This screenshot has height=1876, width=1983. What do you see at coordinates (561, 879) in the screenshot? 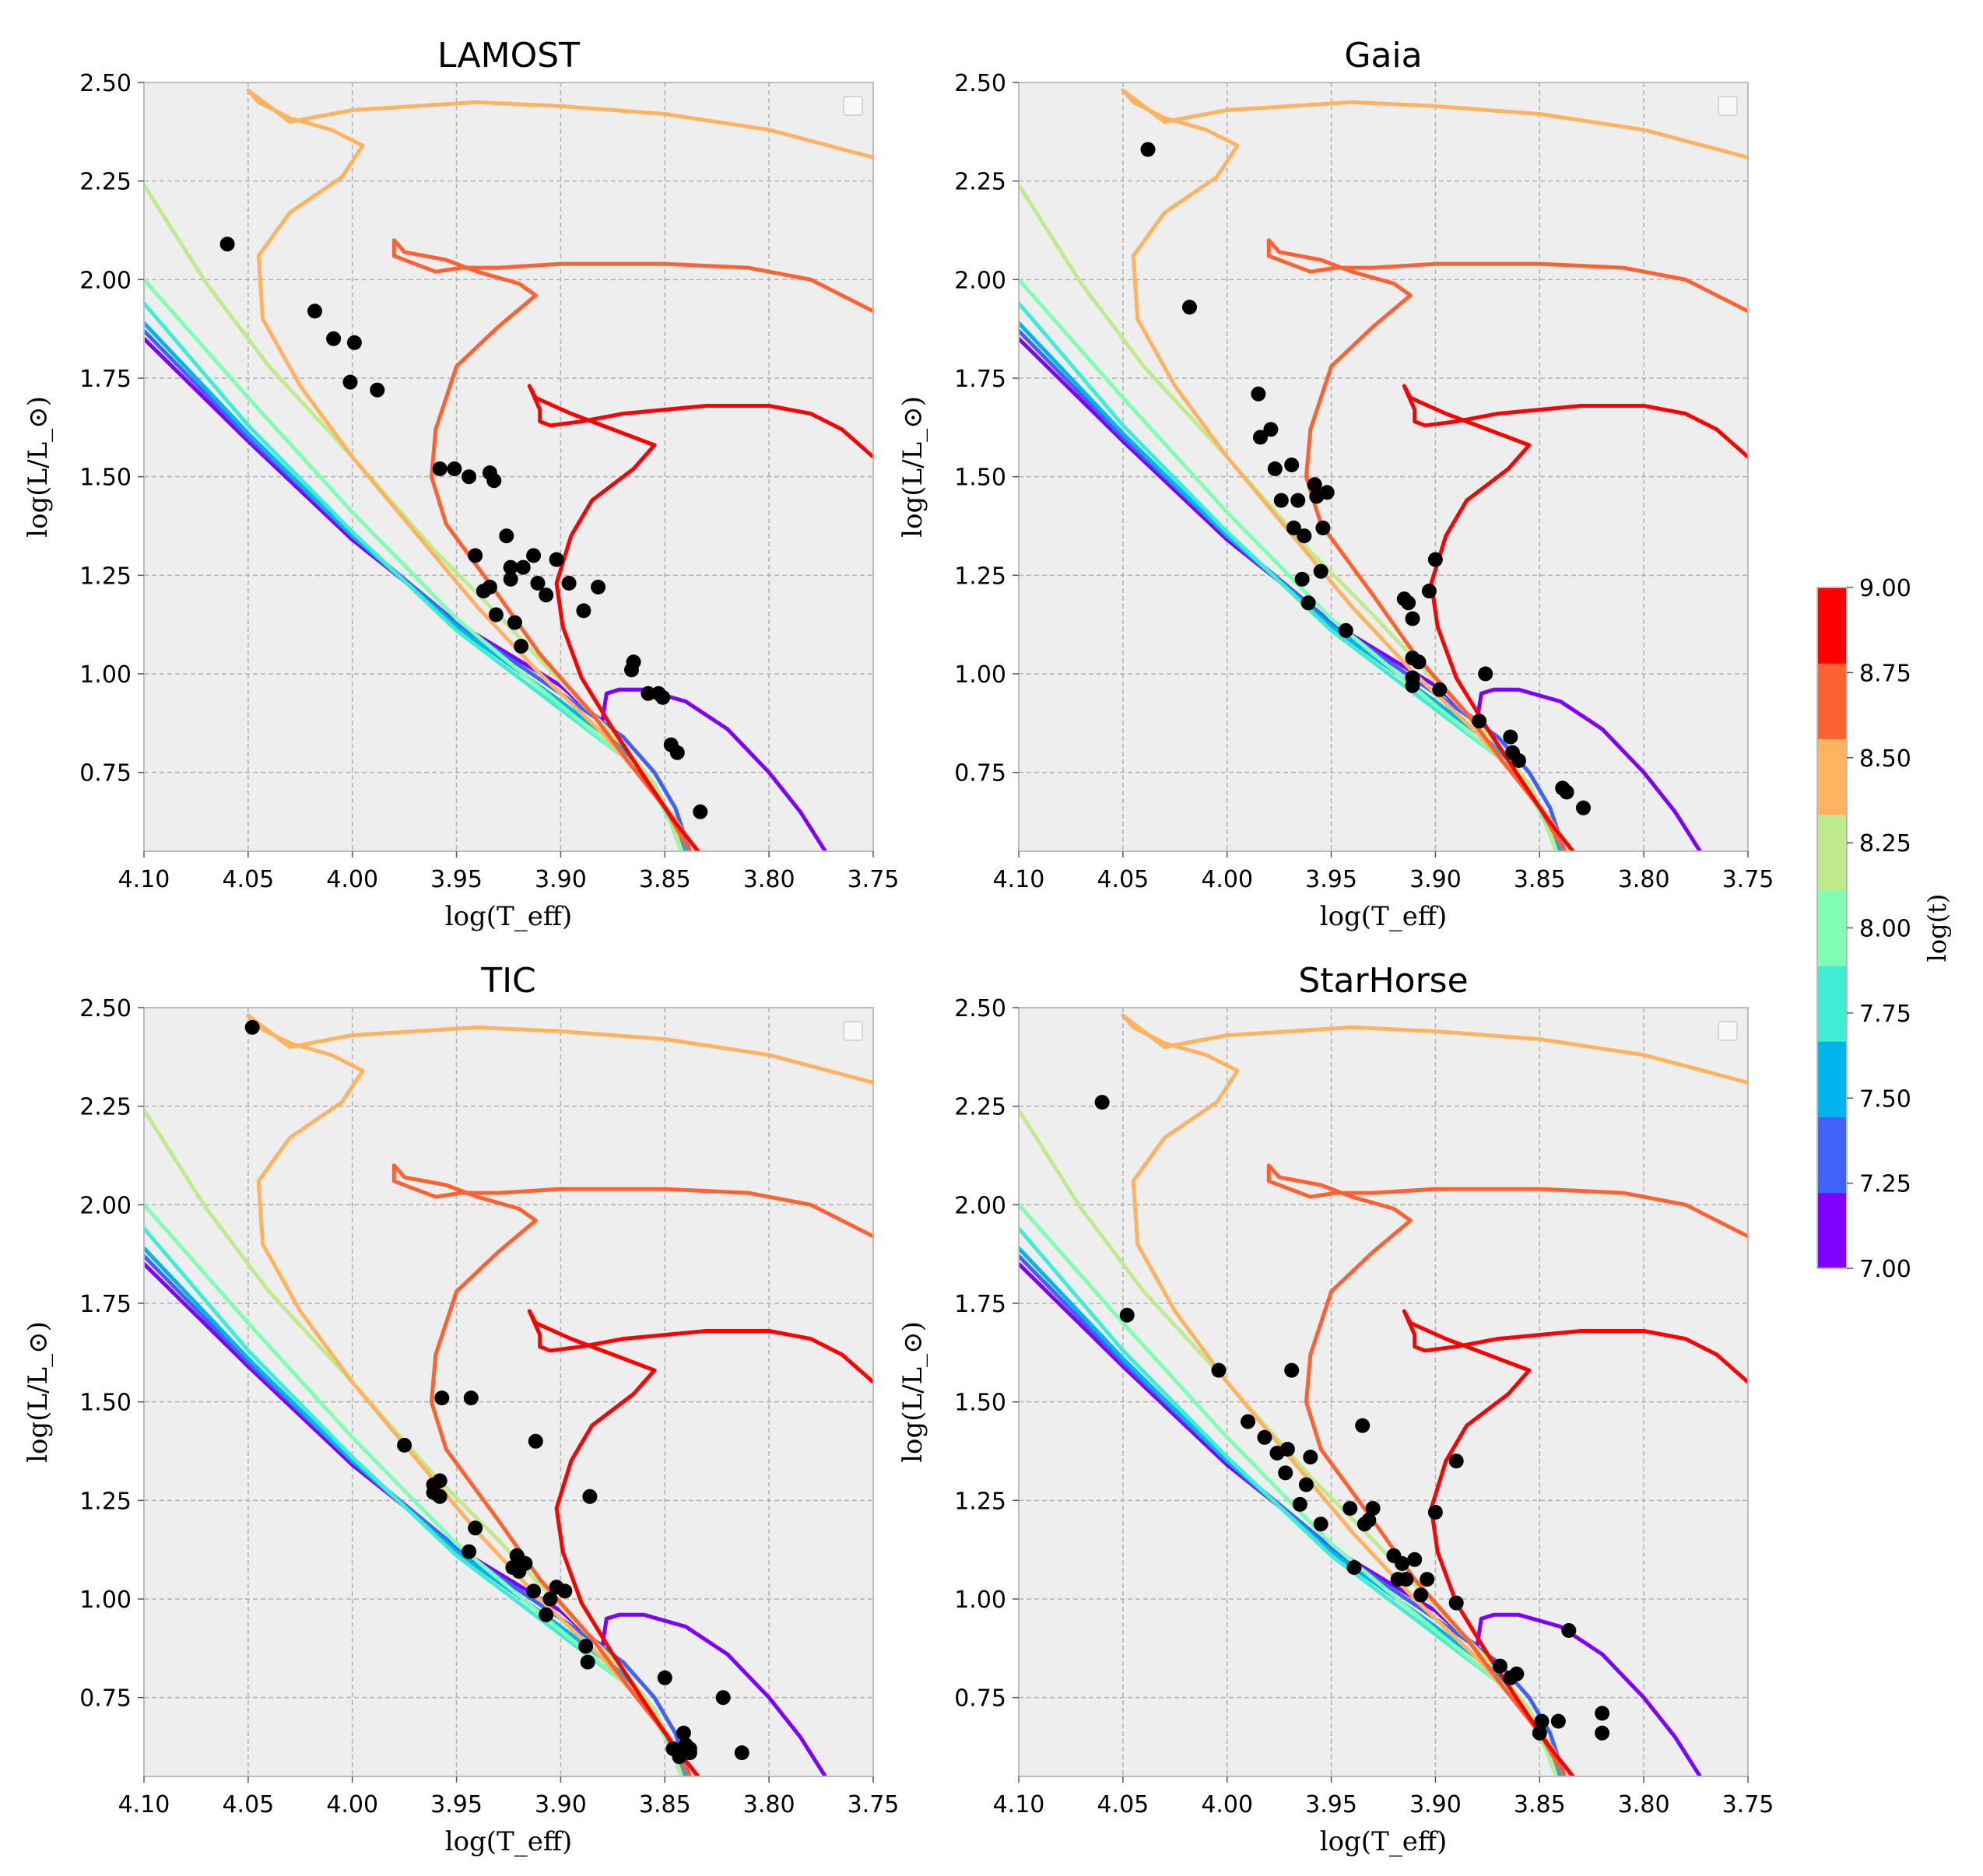
I see `x-tick-label: 3.90` at bounding box center [561, 879].